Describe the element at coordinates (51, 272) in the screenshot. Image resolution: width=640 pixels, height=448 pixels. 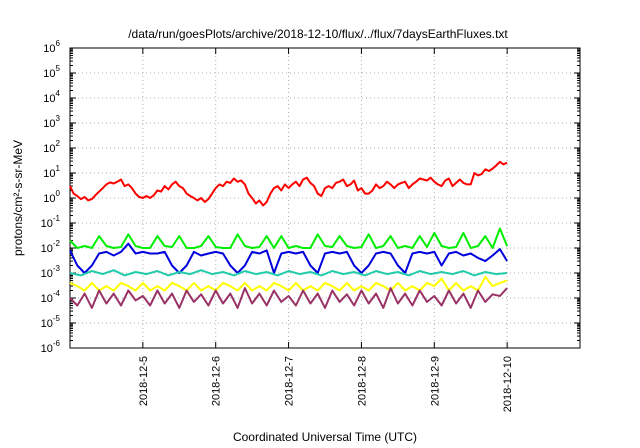
I see `y-tick-label: 10⁻³` at that location.